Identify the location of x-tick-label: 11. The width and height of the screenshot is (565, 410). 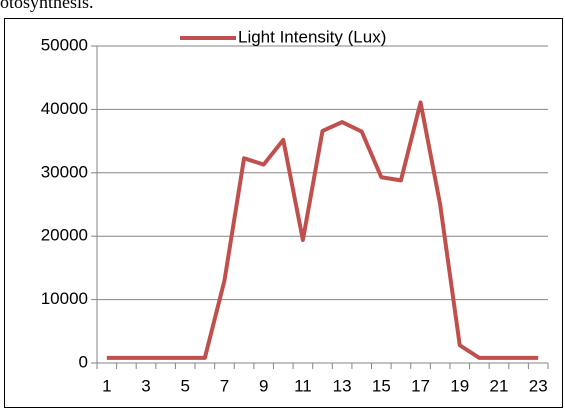
(303, 385).